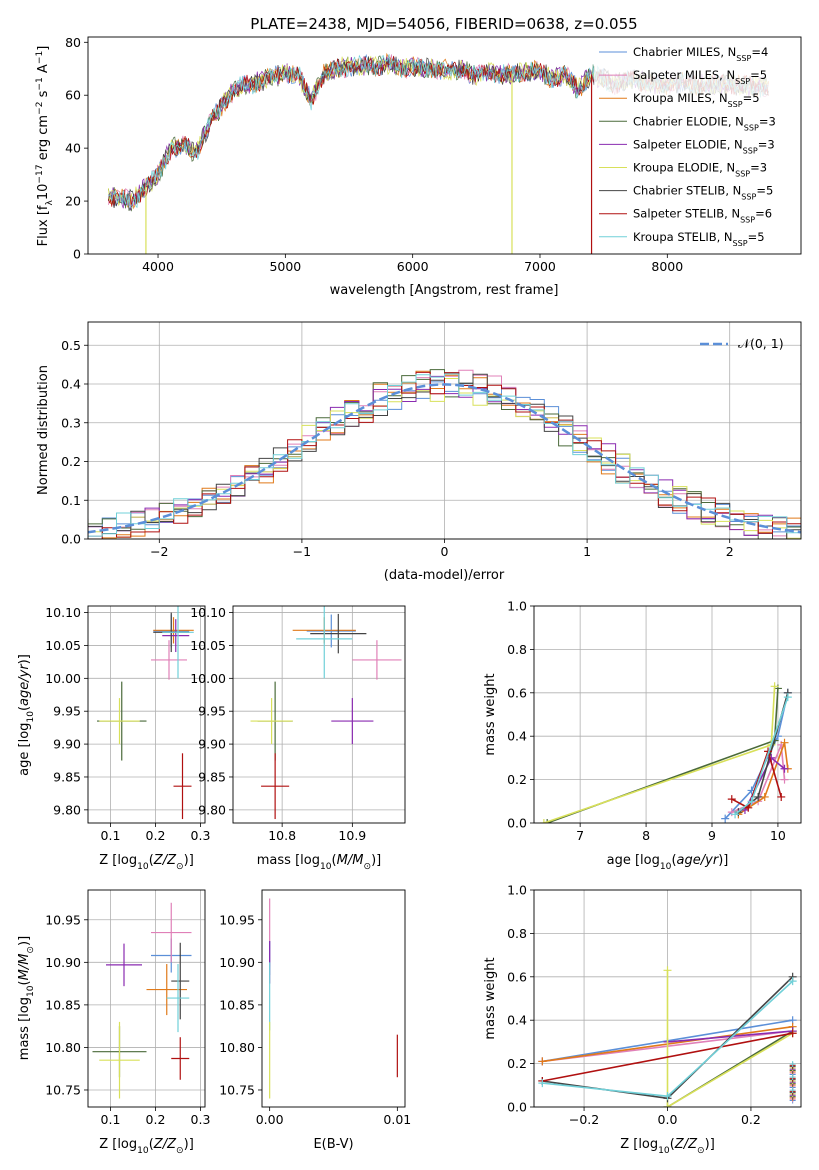 This screenshot has height=1170, width=819. I want to click on legend-label: Salpeter ELODIE, NSSP=3, so click(704, 146).